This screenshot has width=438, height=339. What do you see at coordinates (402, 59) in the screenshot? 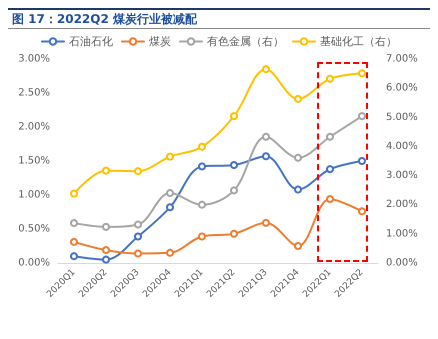
I see `y2-tick-label: 7.00%` at bounding box center [402, 59].